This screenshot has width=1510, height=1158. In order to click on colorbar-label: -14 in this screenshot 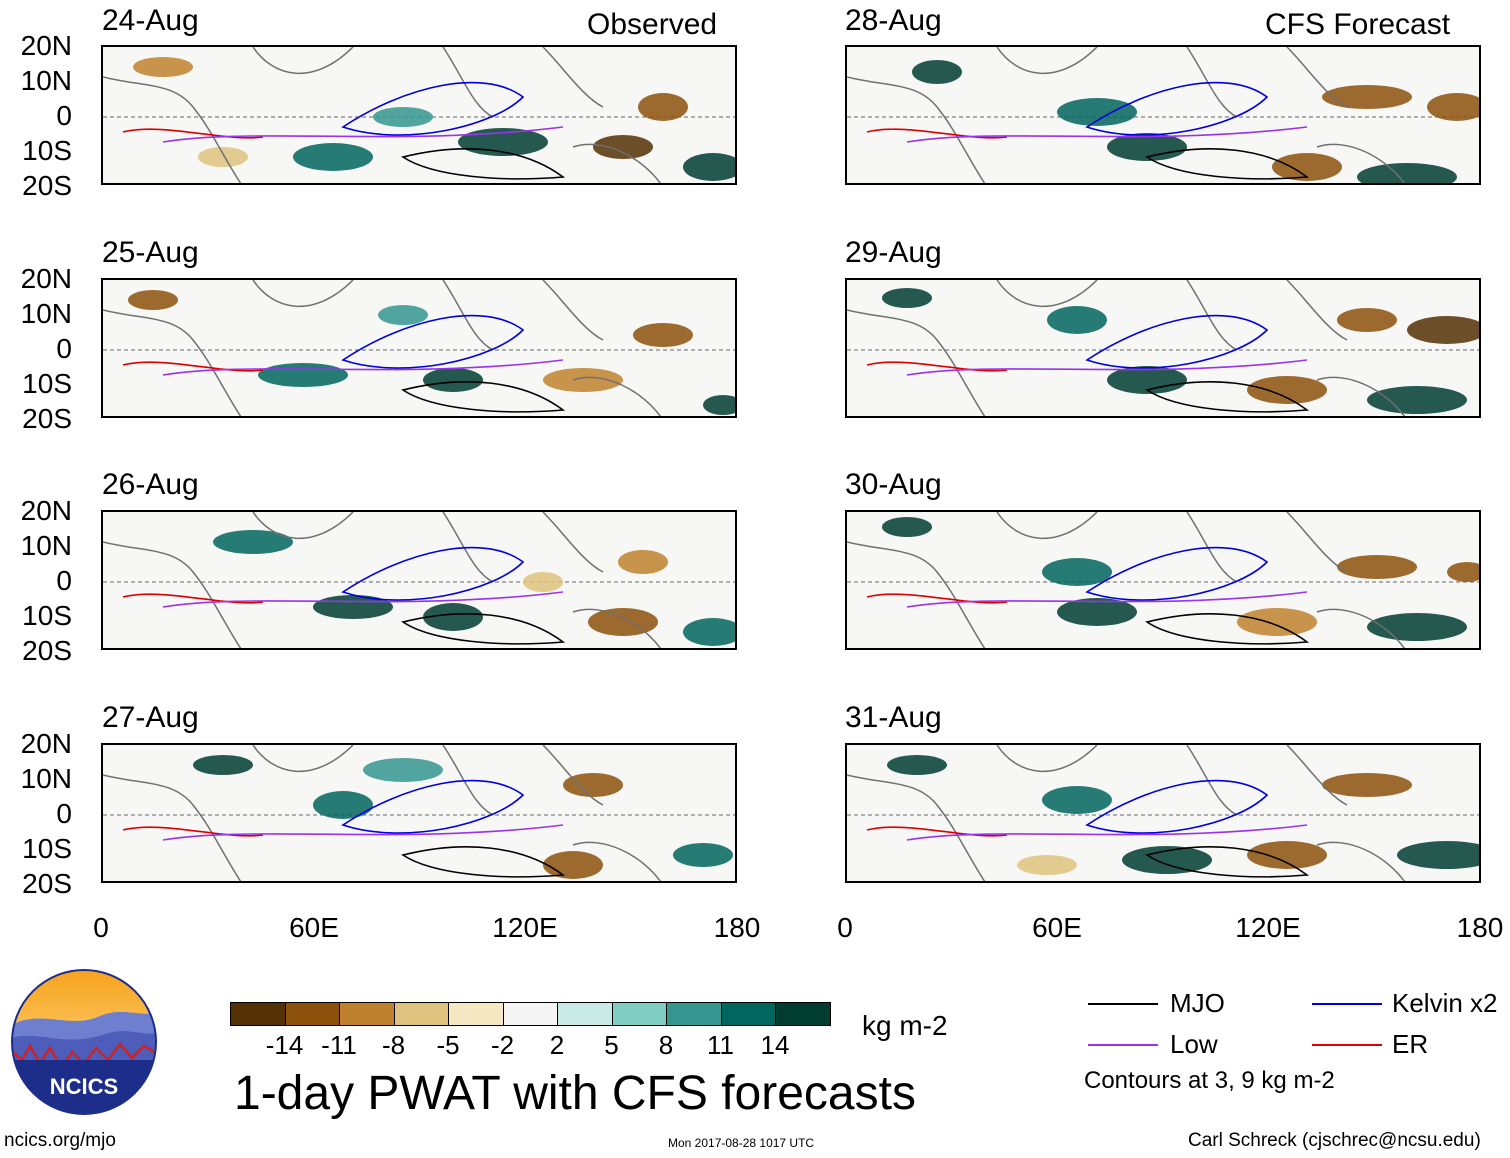, I will do `click(284, 1045)`.